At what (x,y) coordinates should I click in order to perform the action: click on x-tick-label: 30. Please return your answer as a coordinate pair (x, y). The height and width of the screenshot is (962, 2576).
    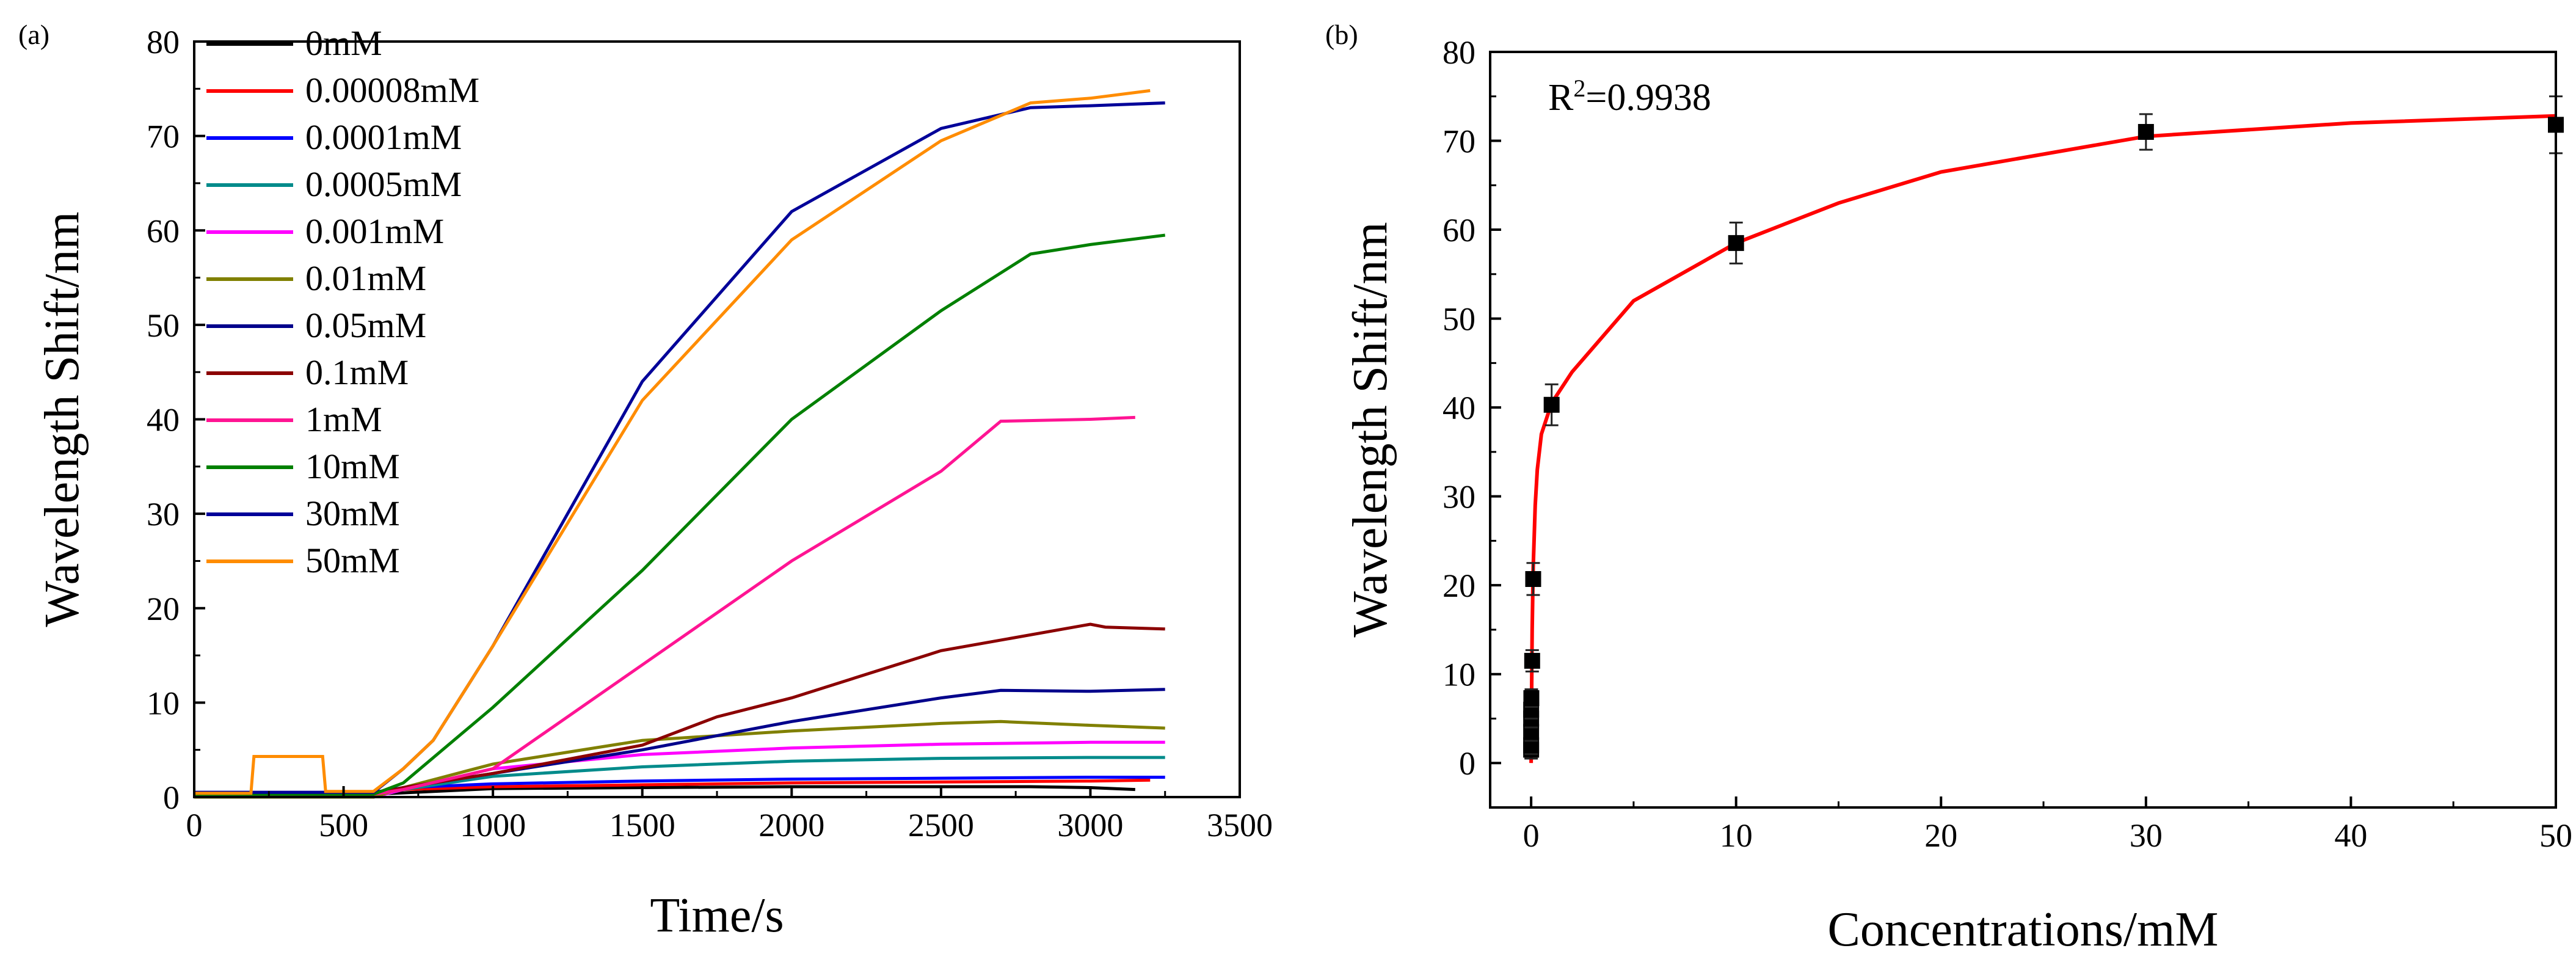
    Looking at the image, I should click on (2146, 835).